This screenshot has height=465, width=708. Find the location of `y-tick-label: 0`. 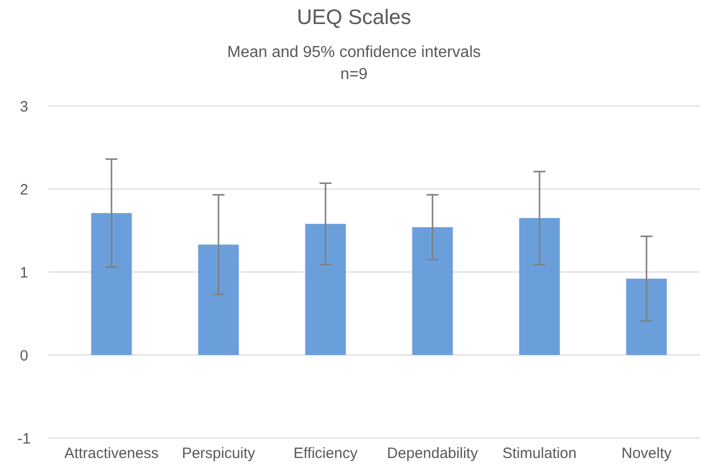

y-tick-label: 0 is located at coordinates (24, 355).